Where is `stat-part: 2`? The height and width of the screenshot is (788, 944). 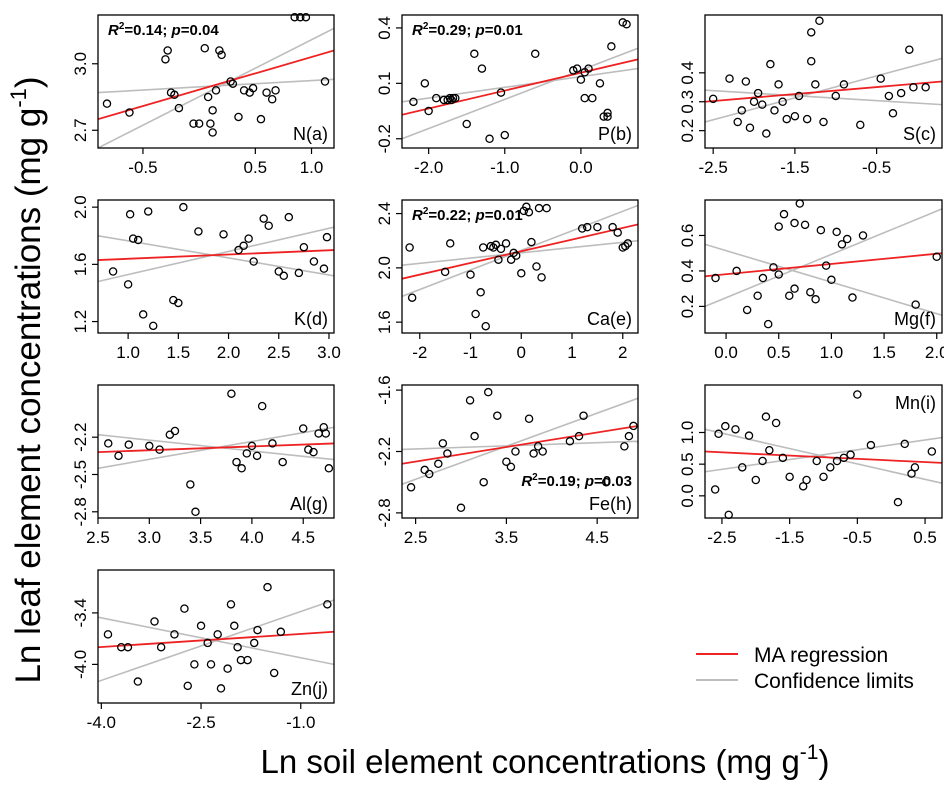 stat-part: 2 is located at coordinates (426, 26).